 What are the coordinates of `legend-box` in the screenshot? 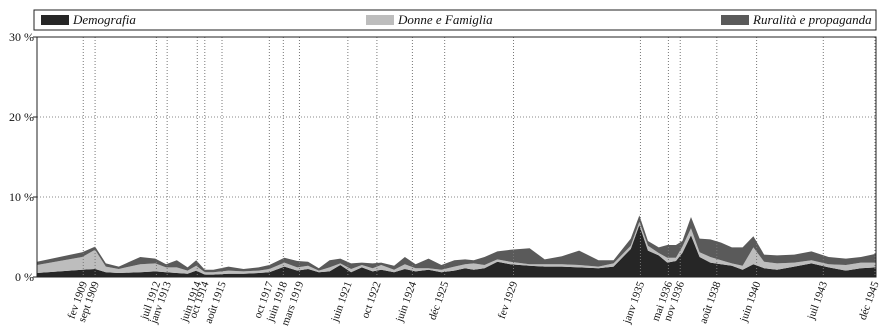 It's located at (455, 20).